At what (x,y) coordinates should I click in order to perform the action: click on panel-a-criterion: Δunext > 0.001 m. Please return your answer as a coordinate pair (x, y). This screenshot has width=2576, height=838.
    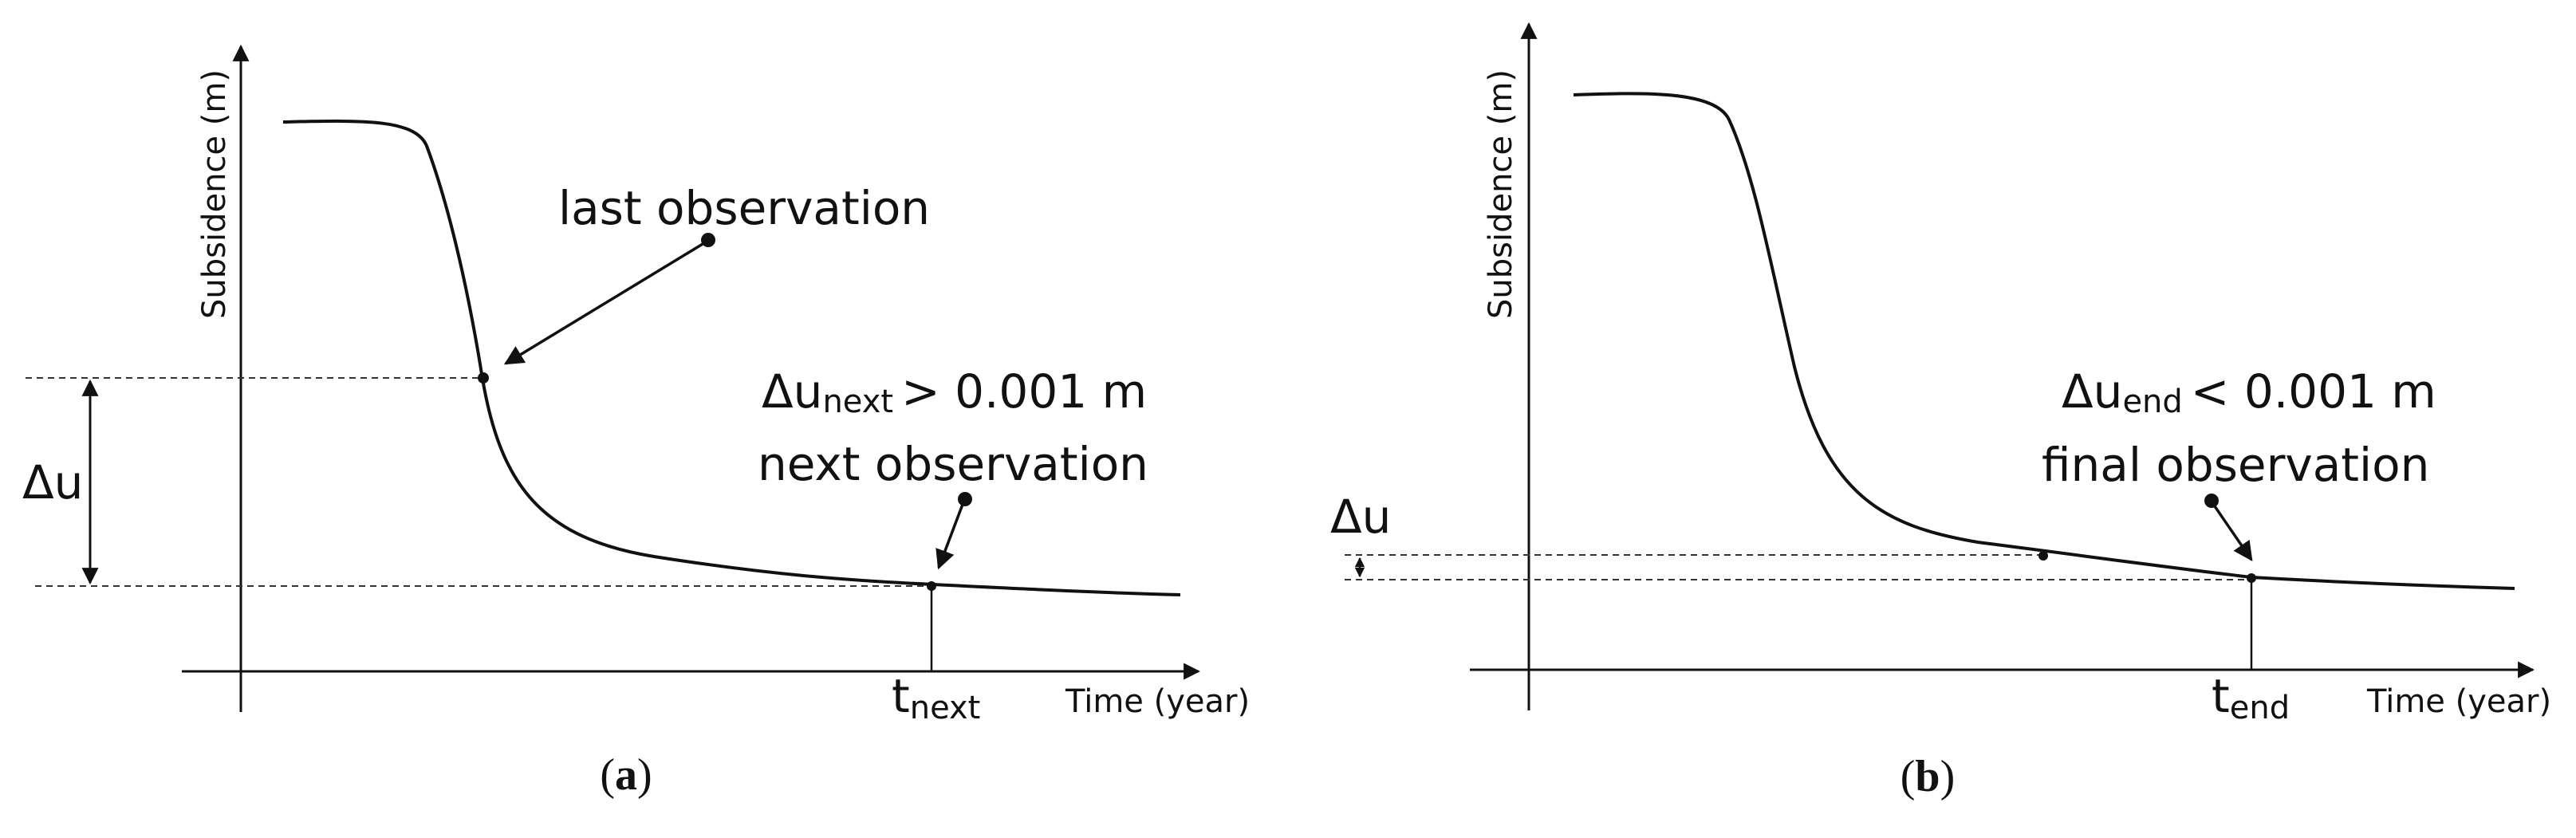
    Looking at the image, I should click on (954, 392).